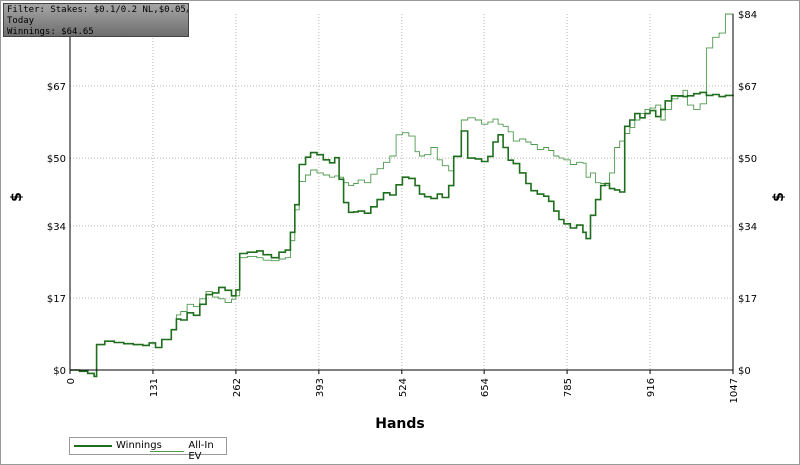 The height and width of the screenshot is (465, 800). I want to click on x-tick-label: 1047, so click(734, 390).